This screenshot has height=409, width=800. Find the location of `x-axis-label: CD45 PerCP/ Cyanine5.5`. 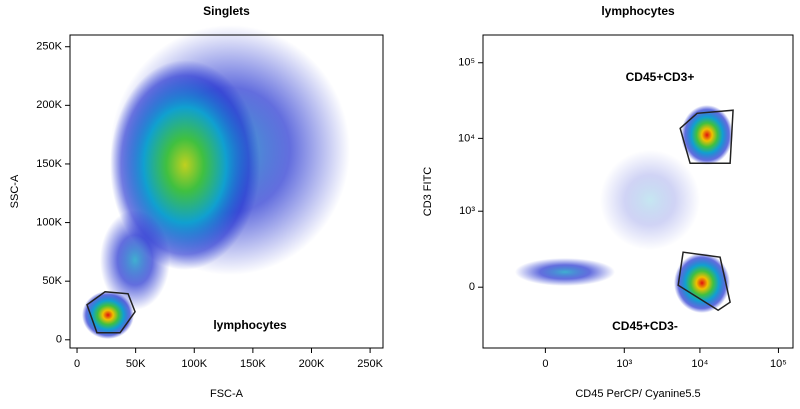

x-axis-label: CD45 PerCP/ Cyanine5.5 is located at coordinates (637, 394).